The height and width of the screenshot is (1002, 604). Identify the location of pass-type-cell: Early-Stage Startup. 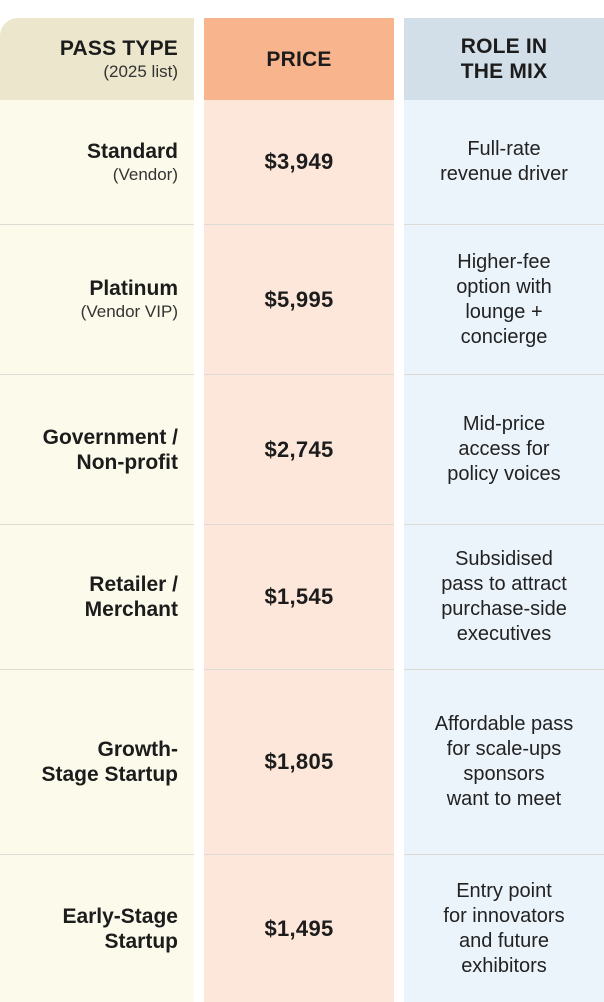
(97, 928).